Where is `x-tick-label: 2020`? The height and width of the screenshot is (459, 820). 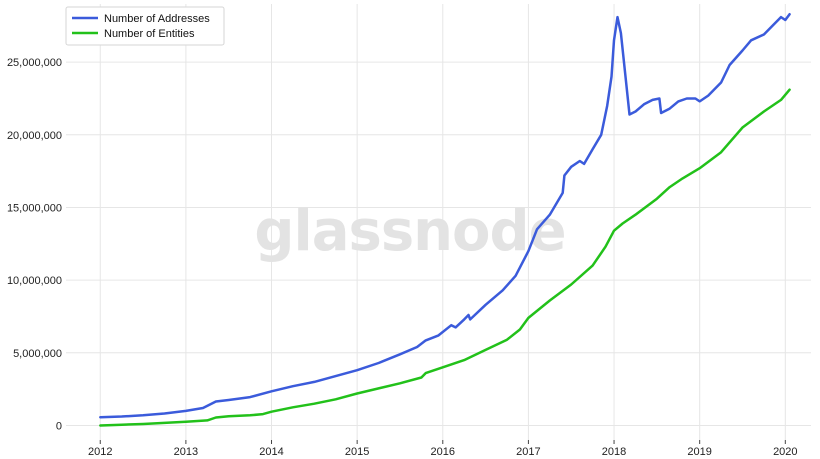
x-tick-label: 2020 is located at coordinates (785, 452).